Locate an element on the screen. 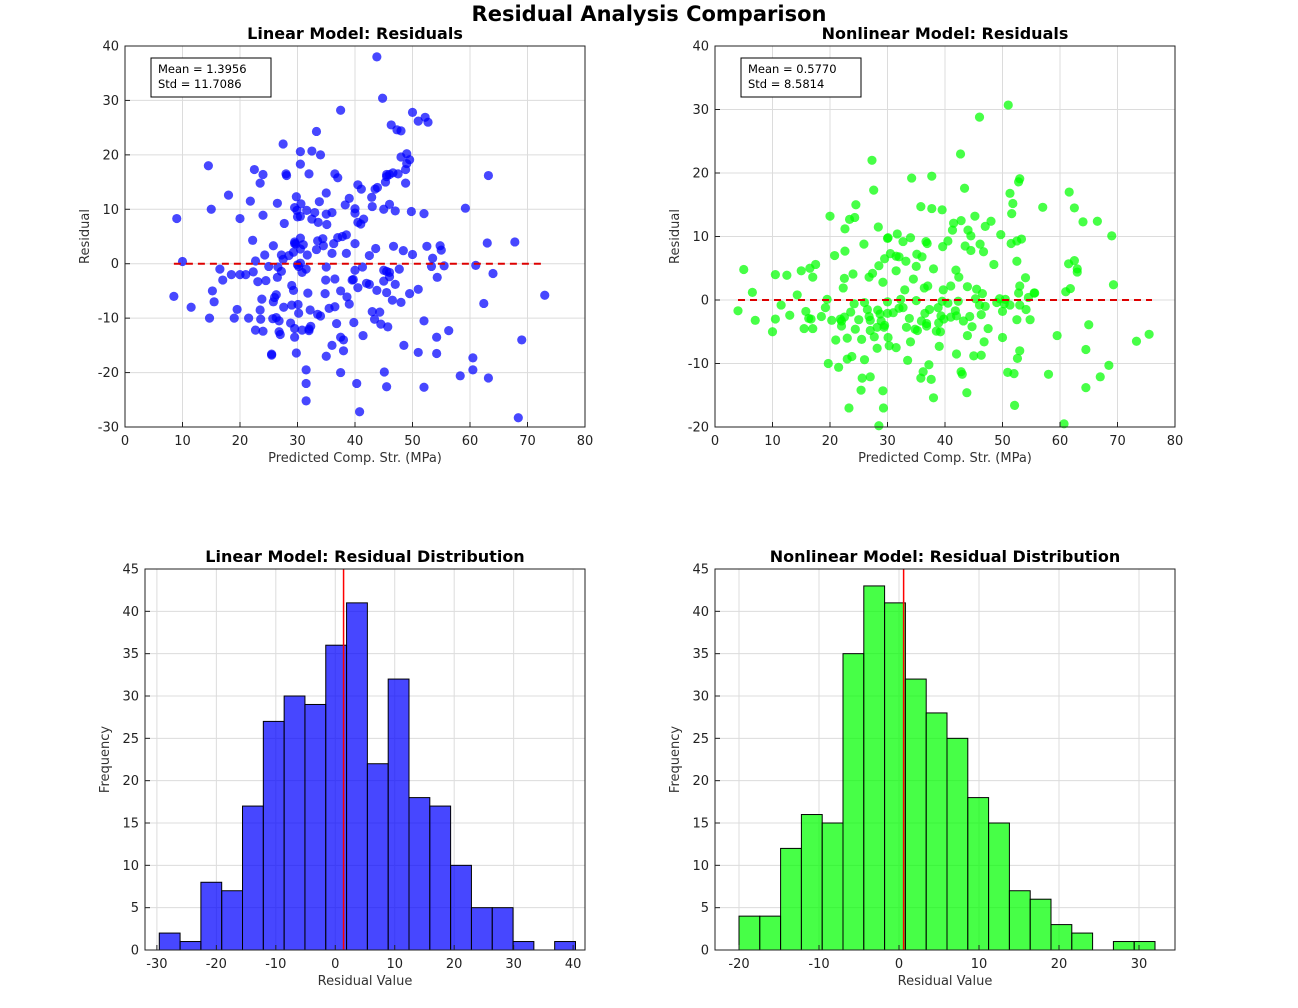  y-tick-label: 45 is located at coordinates (700, 570).